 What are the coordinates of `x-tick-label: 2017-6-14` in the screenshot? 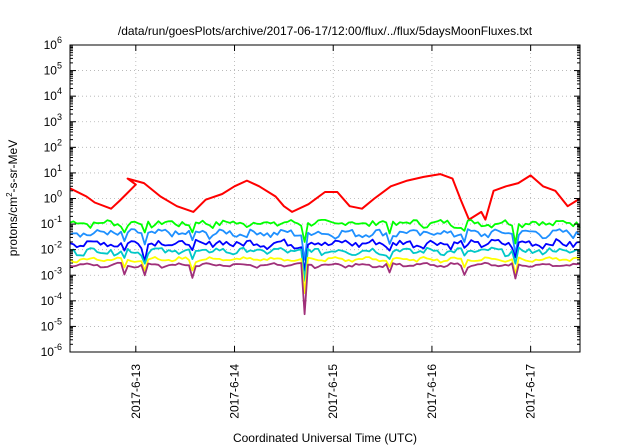 It's located at (235, 391).